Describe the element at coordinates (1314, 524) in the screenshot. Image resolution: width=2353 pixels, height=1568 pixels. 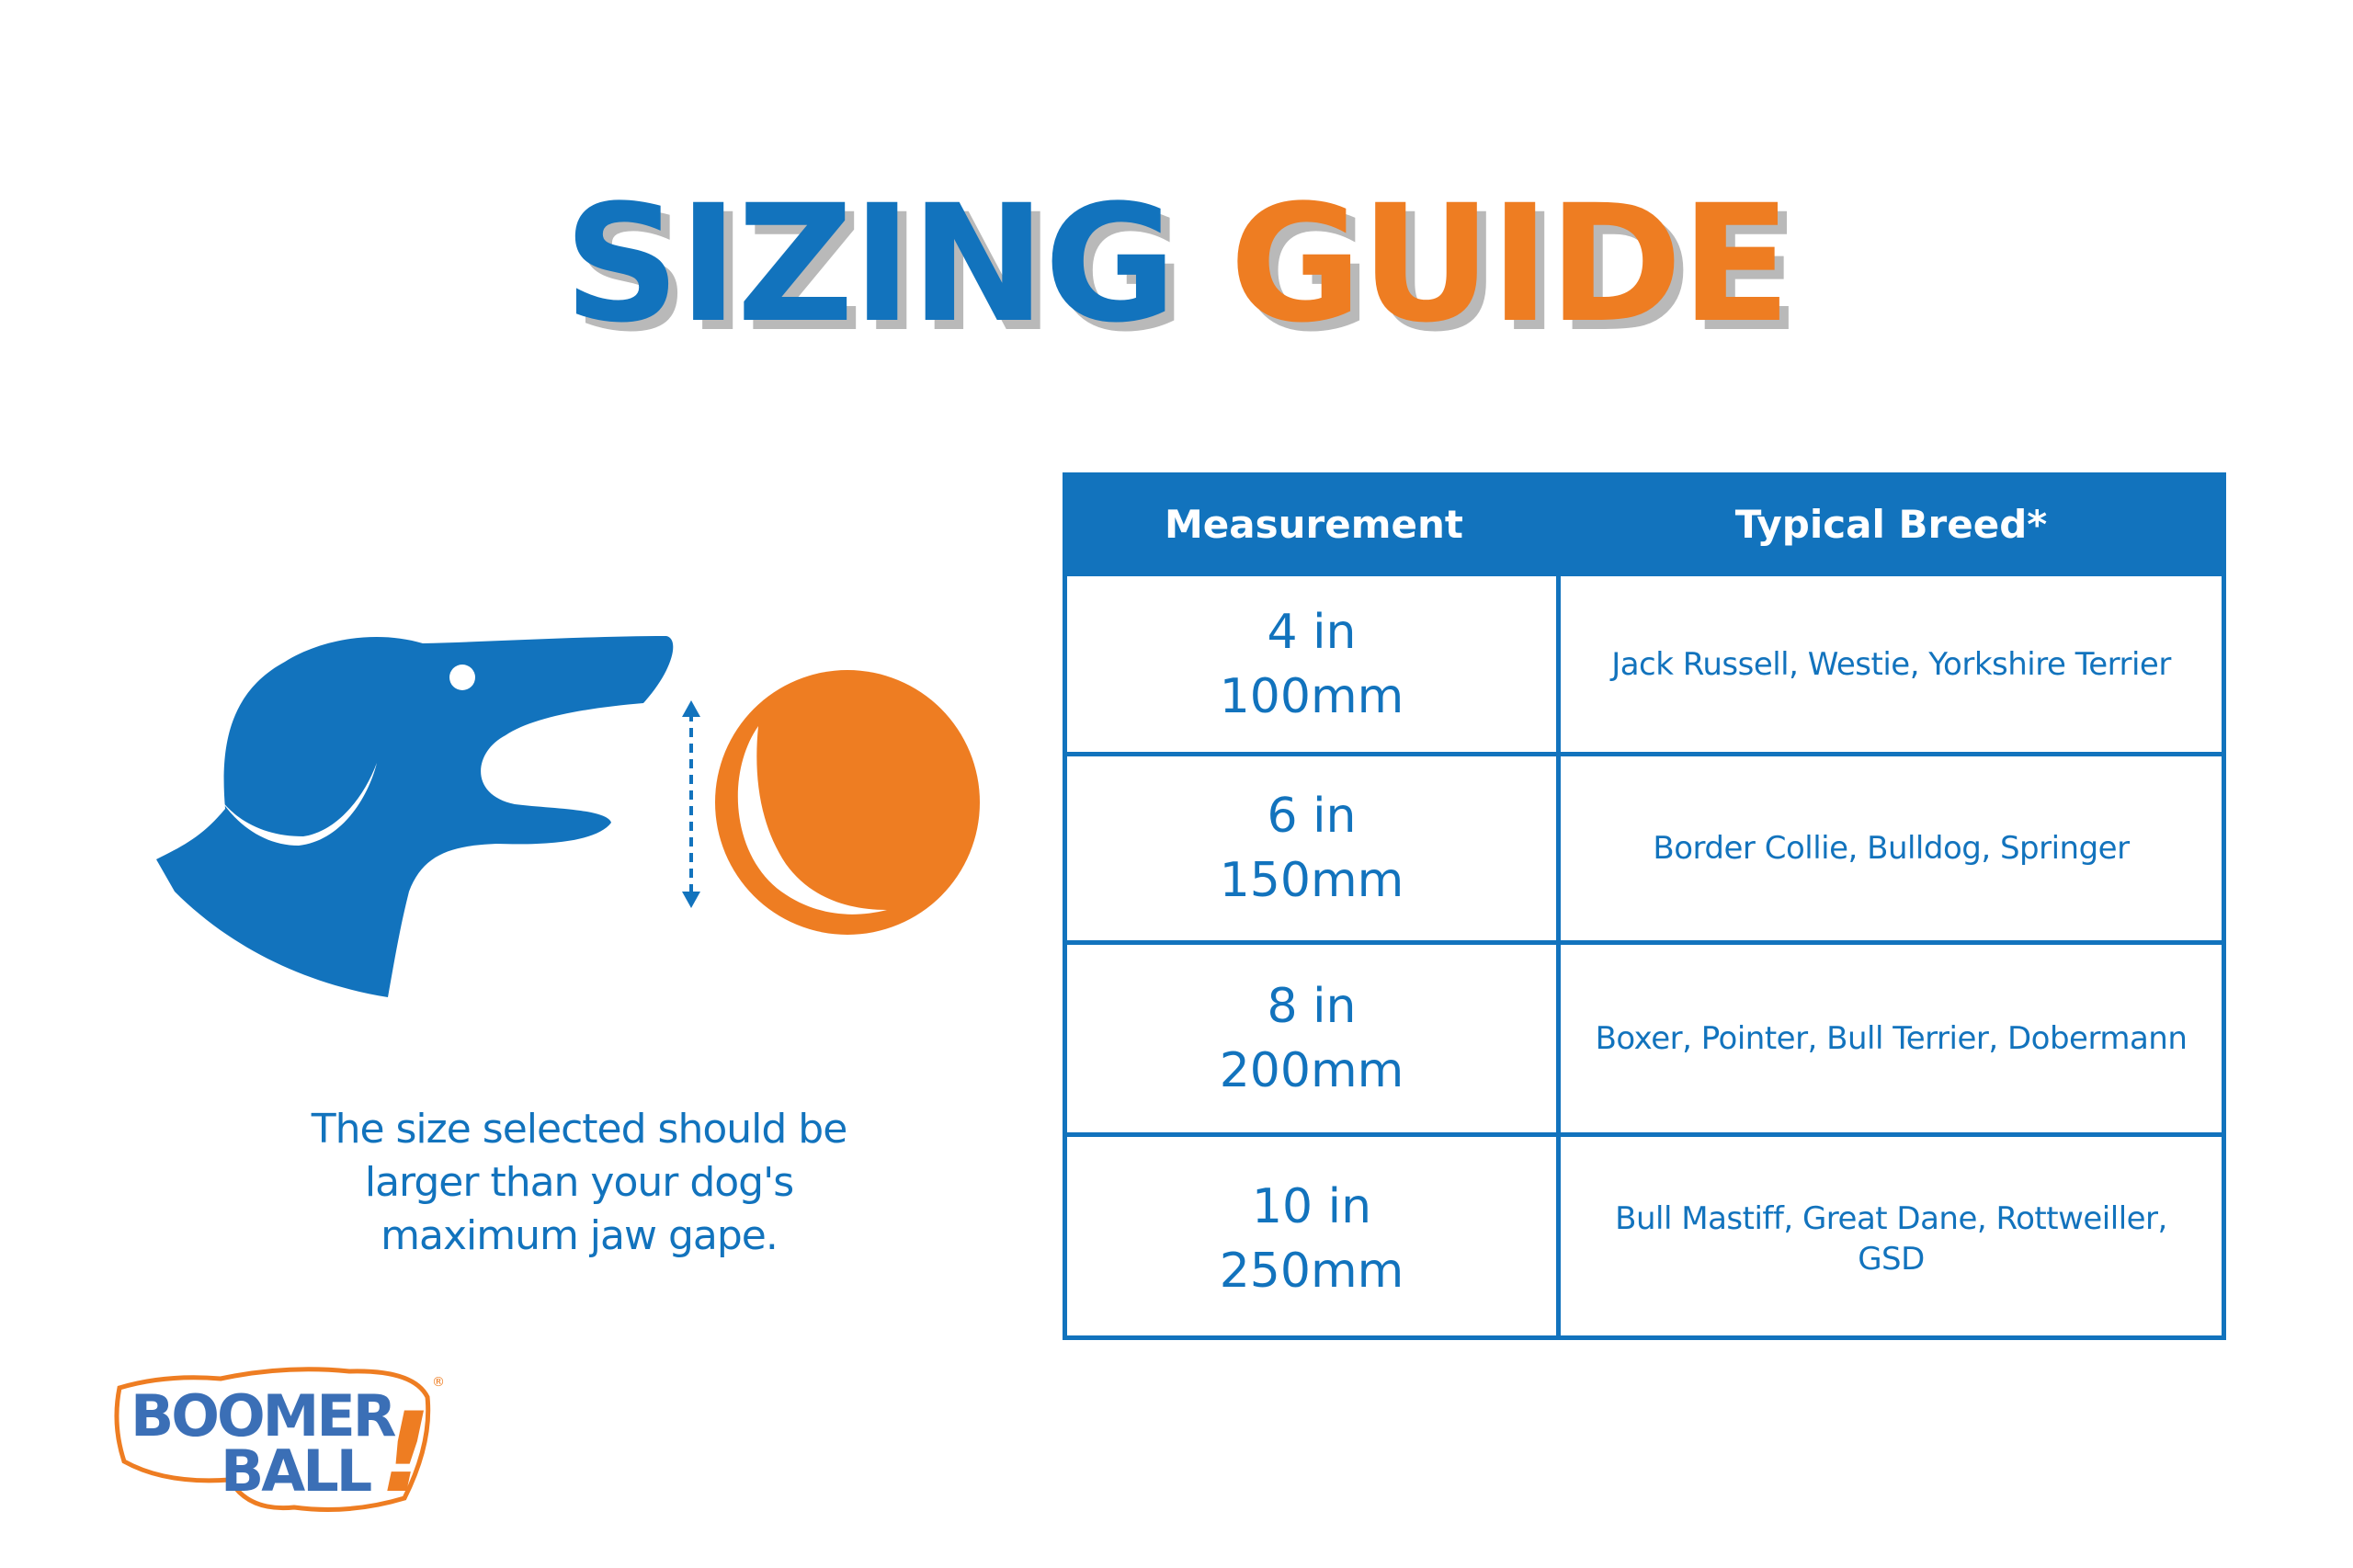
I see `header-measurement: Measurement` at that location.